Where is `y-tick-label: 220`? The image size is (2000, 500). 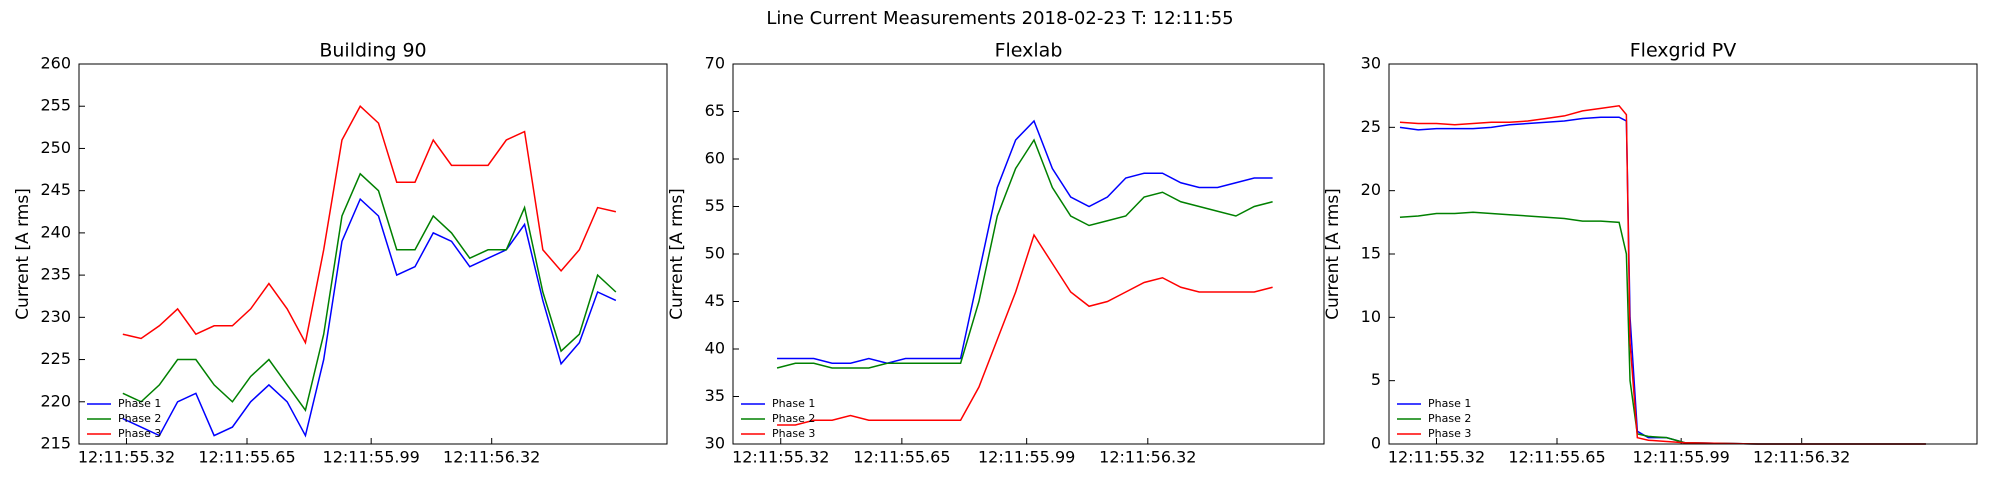 y-tick-label: 220 is located at coordinates (55, 400).